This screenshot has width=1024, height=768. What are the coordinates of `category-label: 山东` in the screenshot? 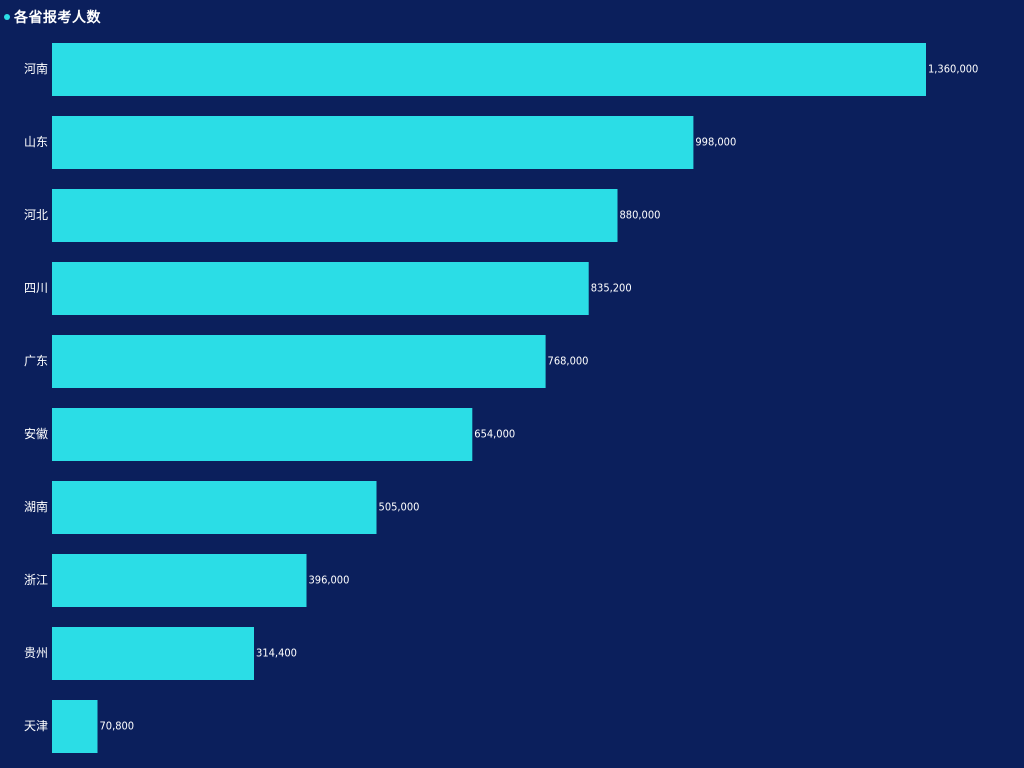 It's located at (36, 142).